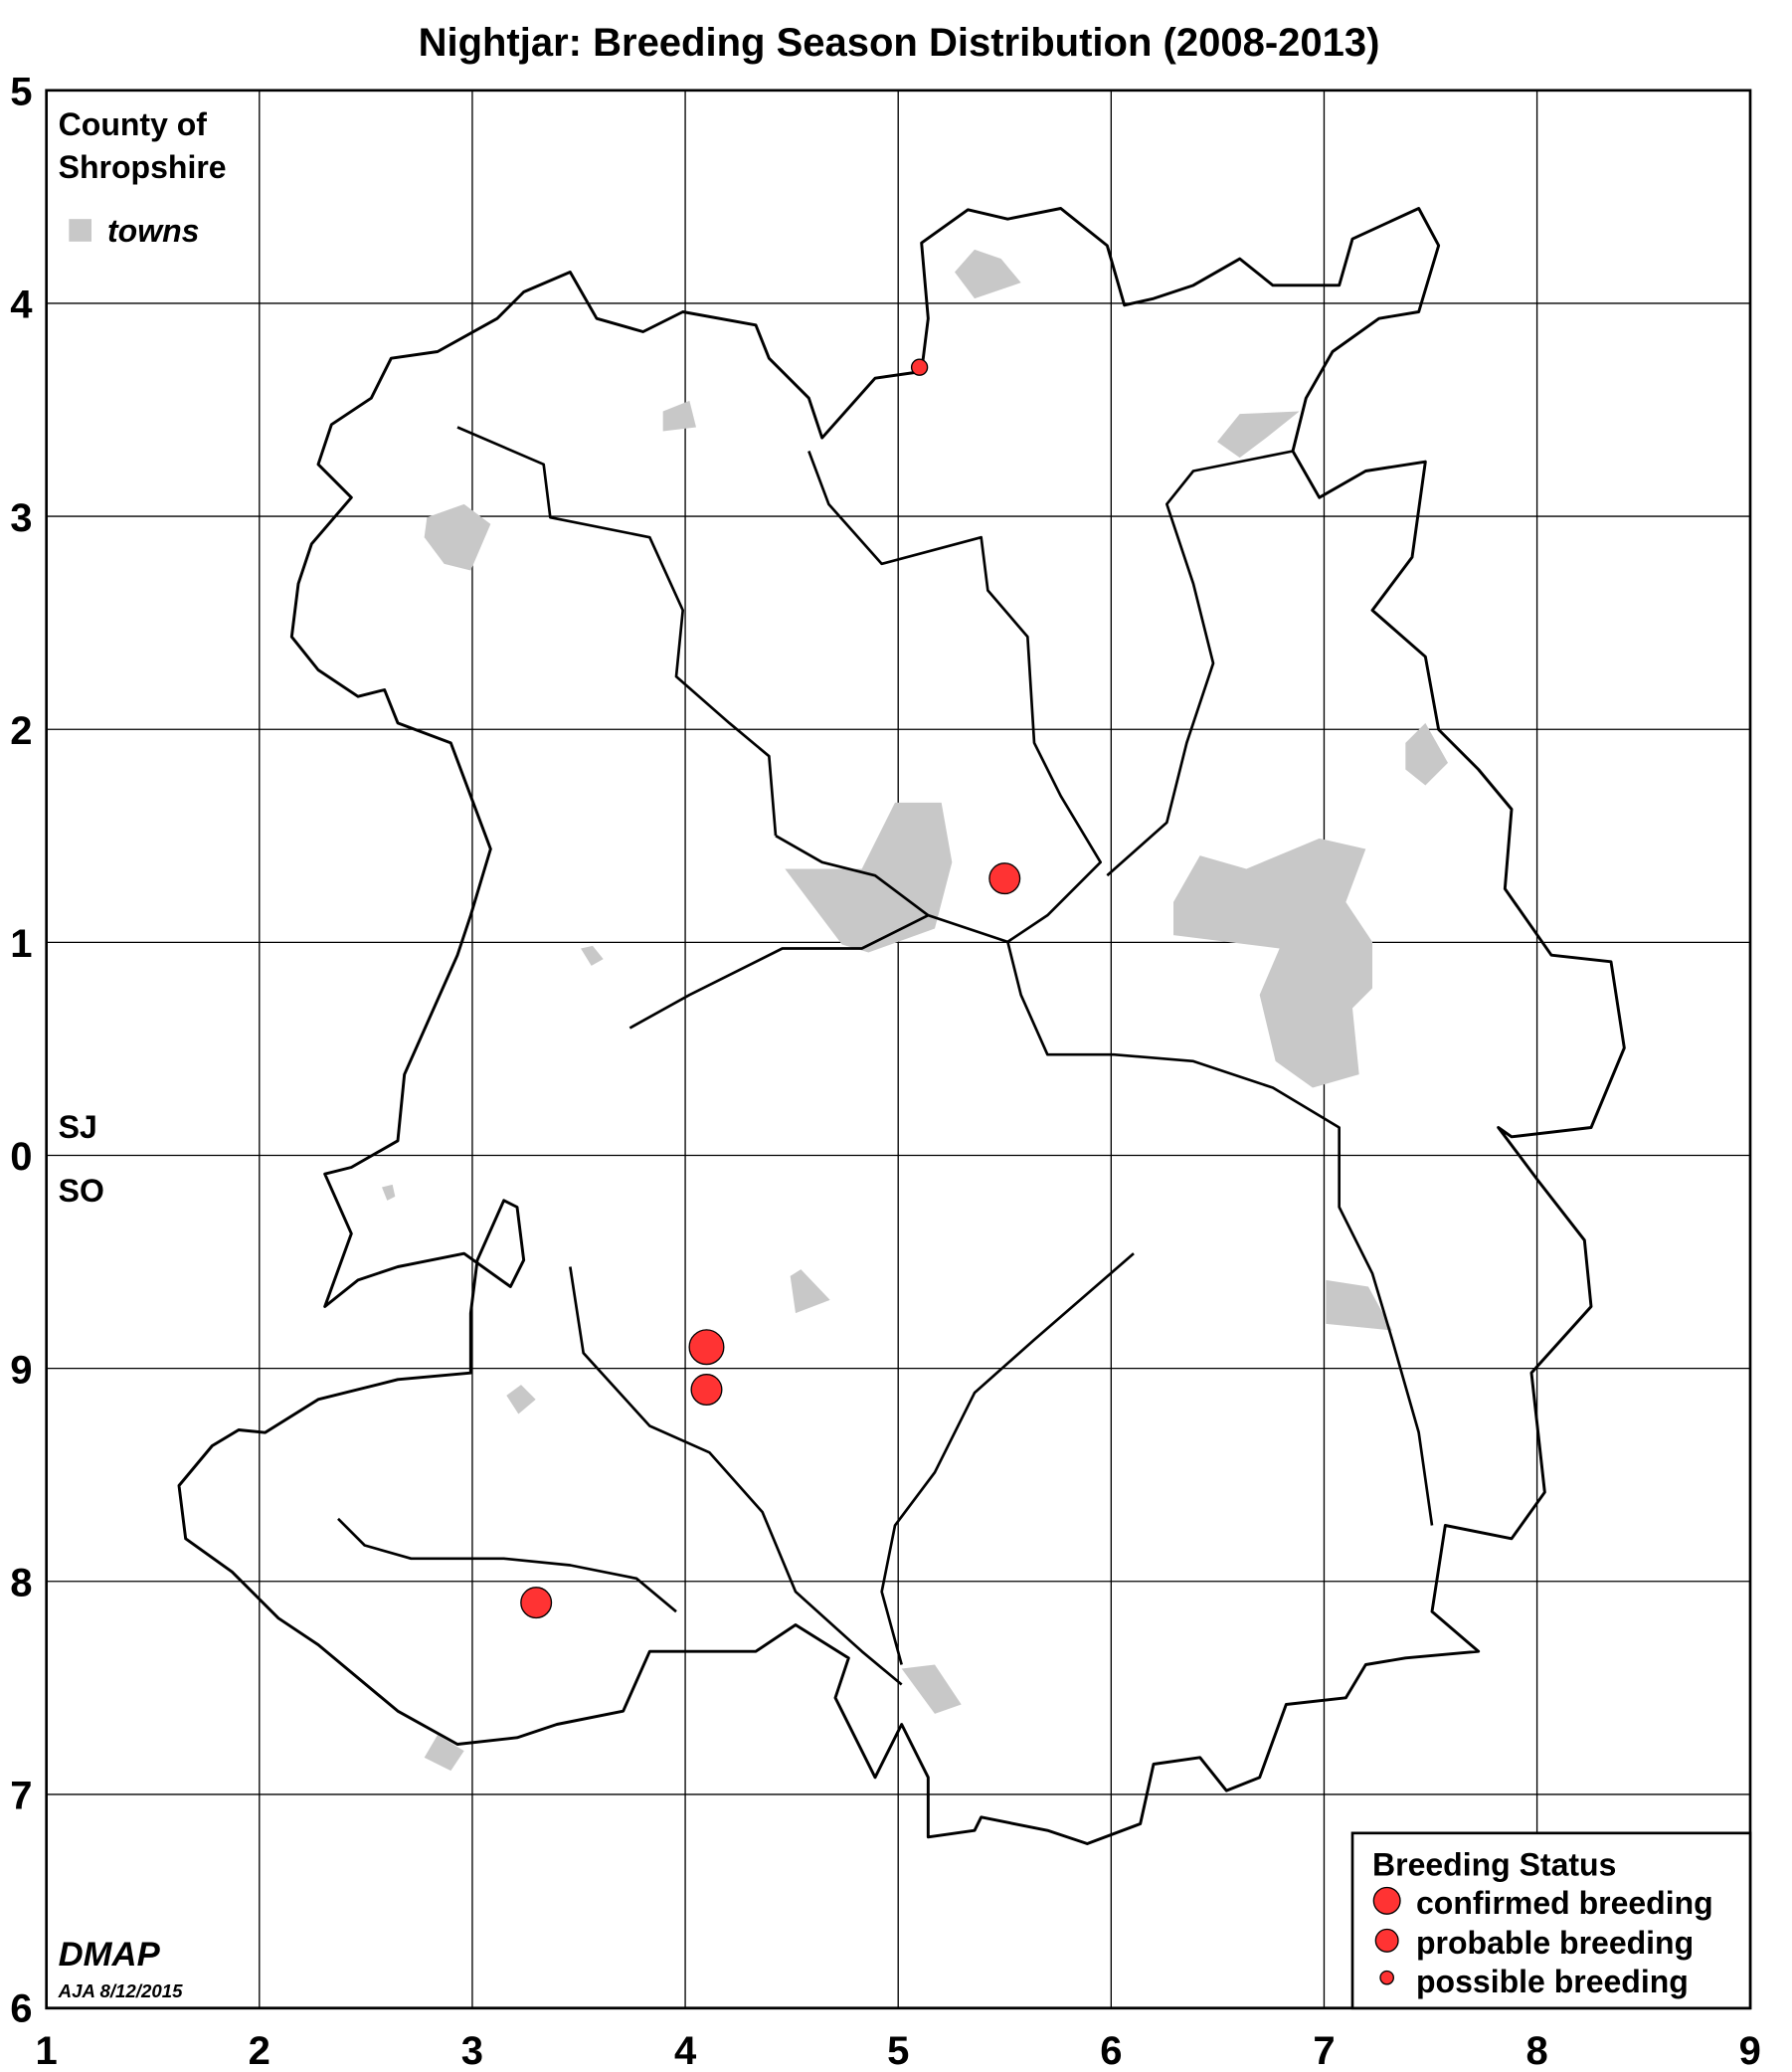 This screenshot has height=2072, width=1792. Describe the element at coordinates (920, 367) in the screenshot. I see `record-possible` at that location.